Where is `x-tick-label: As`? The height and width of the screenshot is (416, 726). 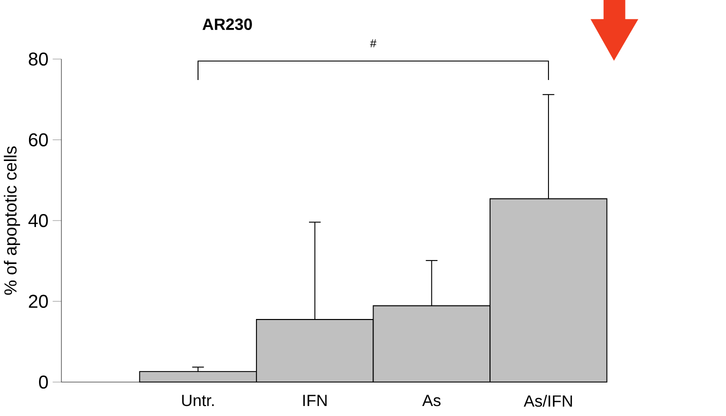
x-tick-label: As is located at coordinates (431, 400).